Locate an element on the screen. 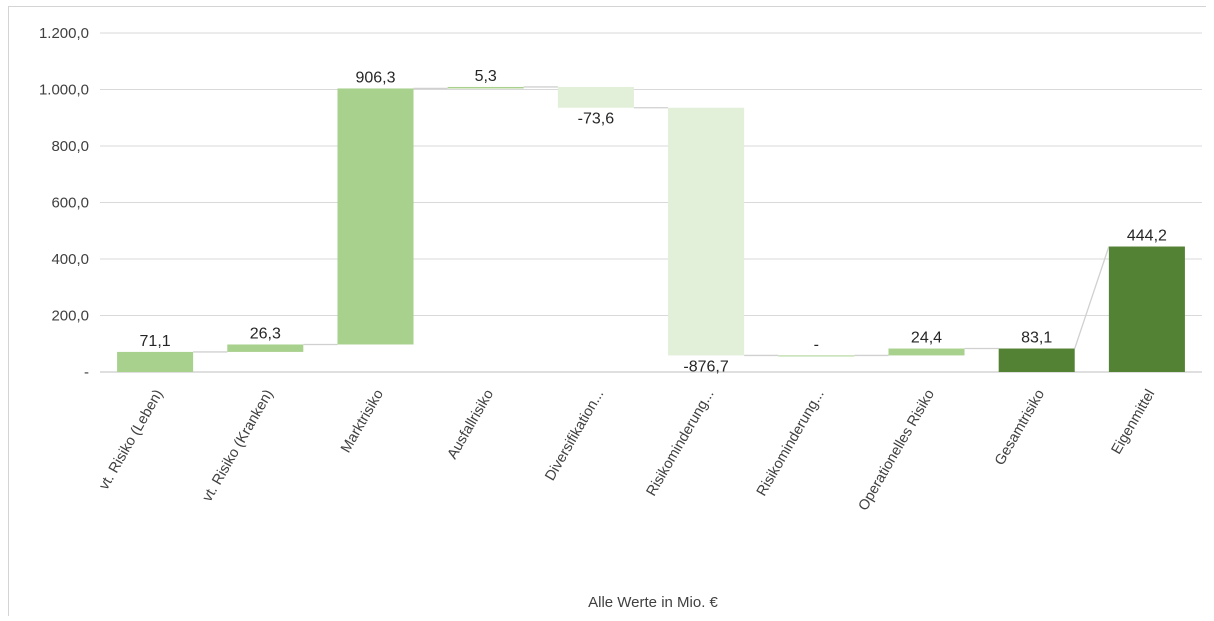  x-tick-label: vt. Risiko (Leben) is located at coordinates (131, 440).